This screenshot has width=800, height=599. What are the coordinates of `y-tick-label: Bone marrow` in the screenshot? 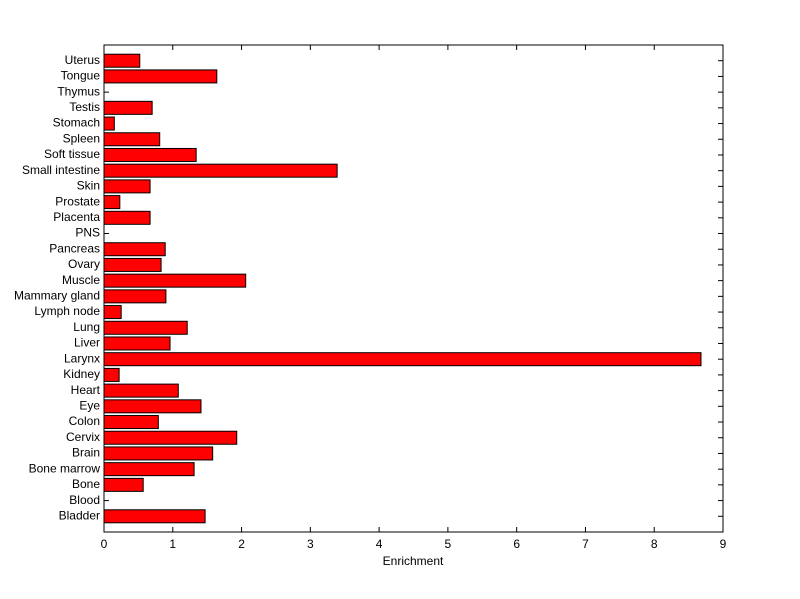 It's located at (65, 468).